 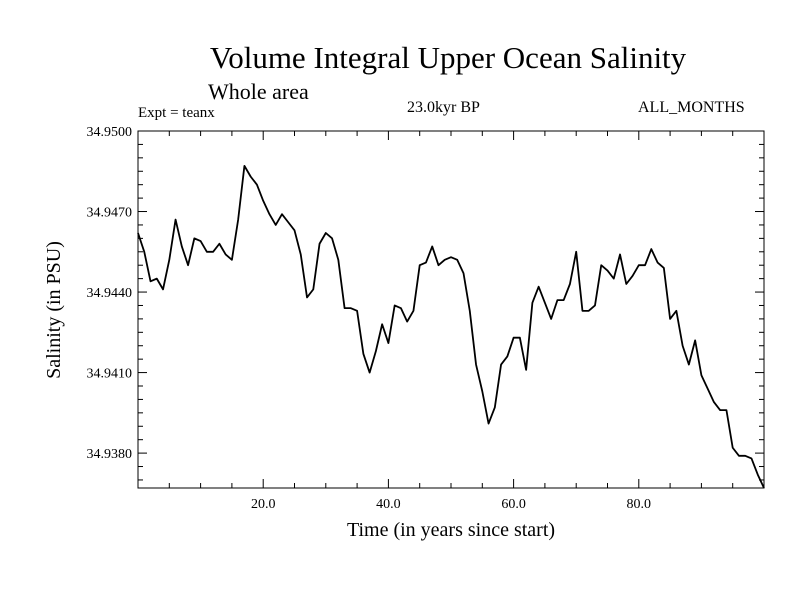 What do you see at coordinates (448, 57) in the screenshot?
I see `chart-title: Volume Integral Upper Ocean Salinity` at bounding box center [448, 57].